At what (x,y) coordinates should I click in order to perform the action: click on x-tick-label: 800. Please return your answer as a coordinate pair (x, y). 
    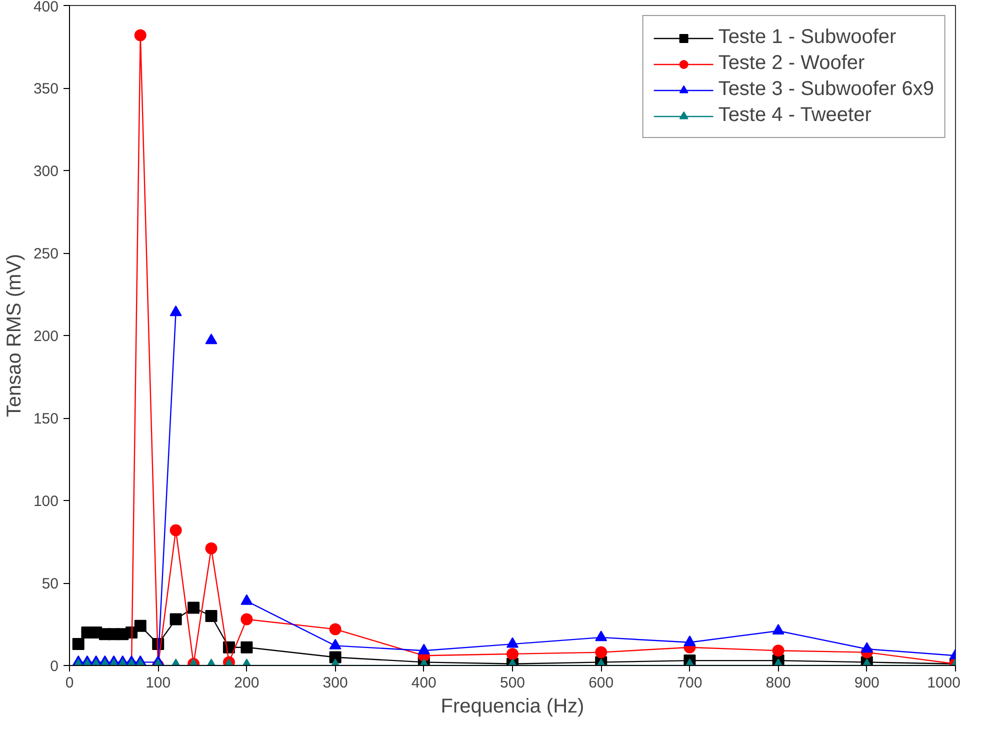
    Looking at the image, I should click on (778, 683).